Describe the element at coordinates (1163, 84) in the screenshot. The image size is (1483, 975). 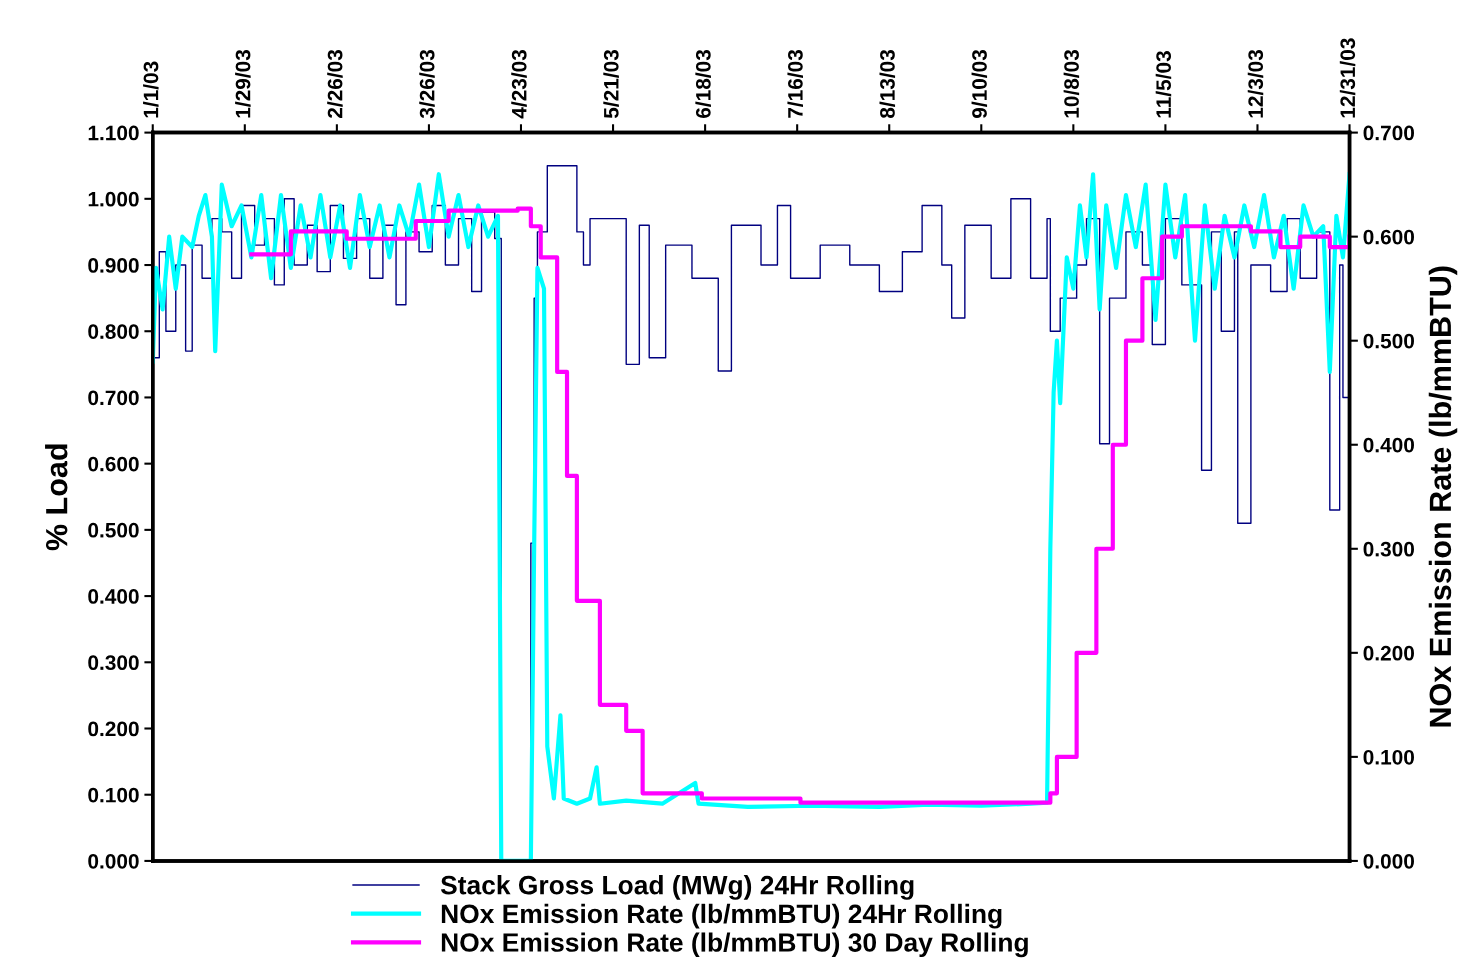
I see `x-tick-label: 11/5/03` at that location.